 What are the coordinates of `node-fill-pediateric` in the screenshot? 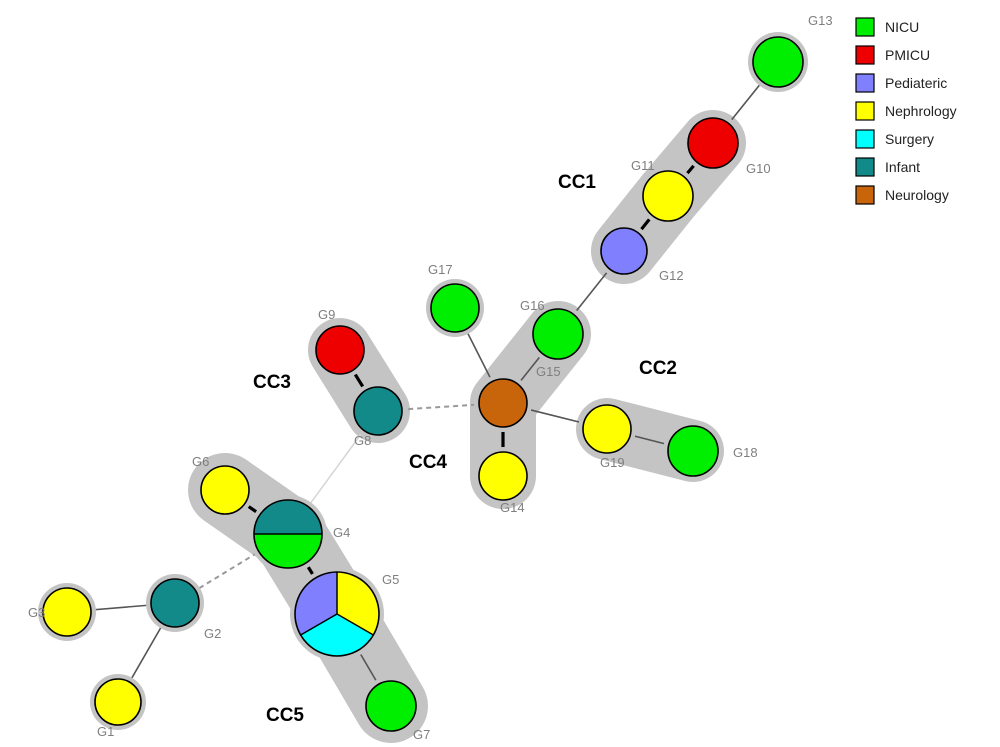 It's located at (624, 251).